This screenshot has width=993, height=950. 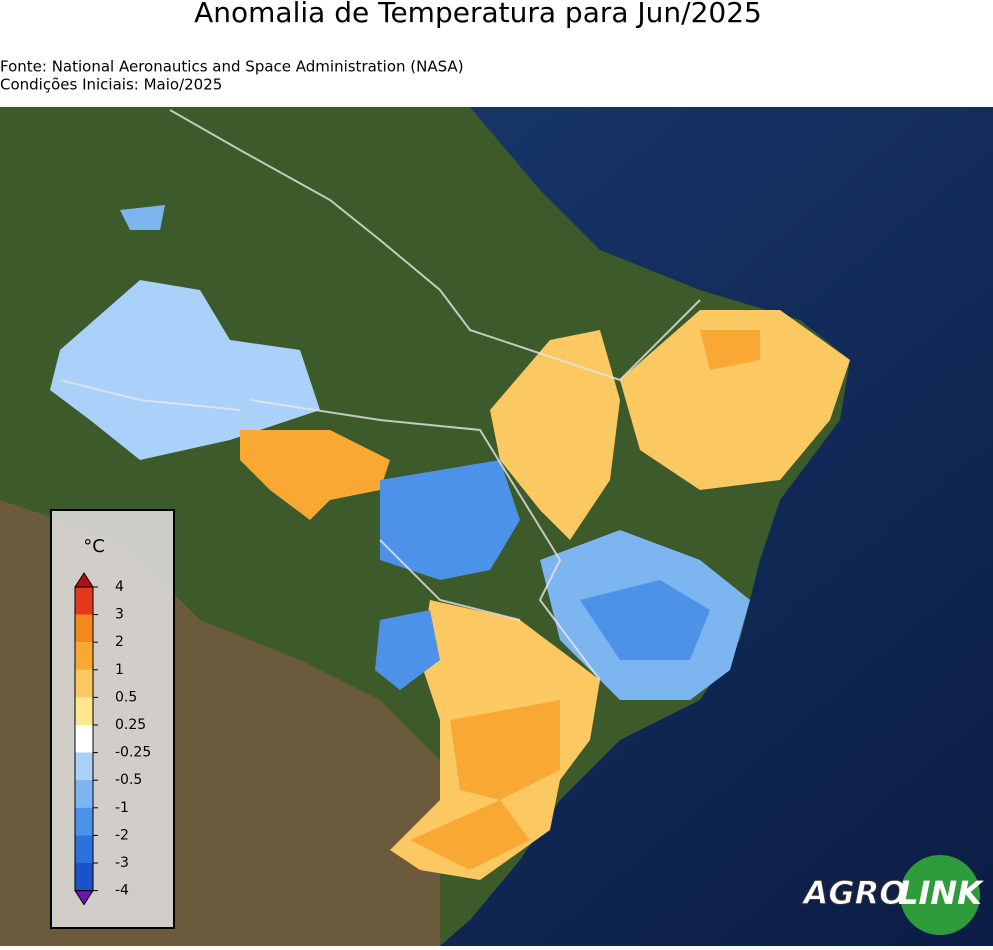 I want to click on header-bg, so click(x=496, y=53).